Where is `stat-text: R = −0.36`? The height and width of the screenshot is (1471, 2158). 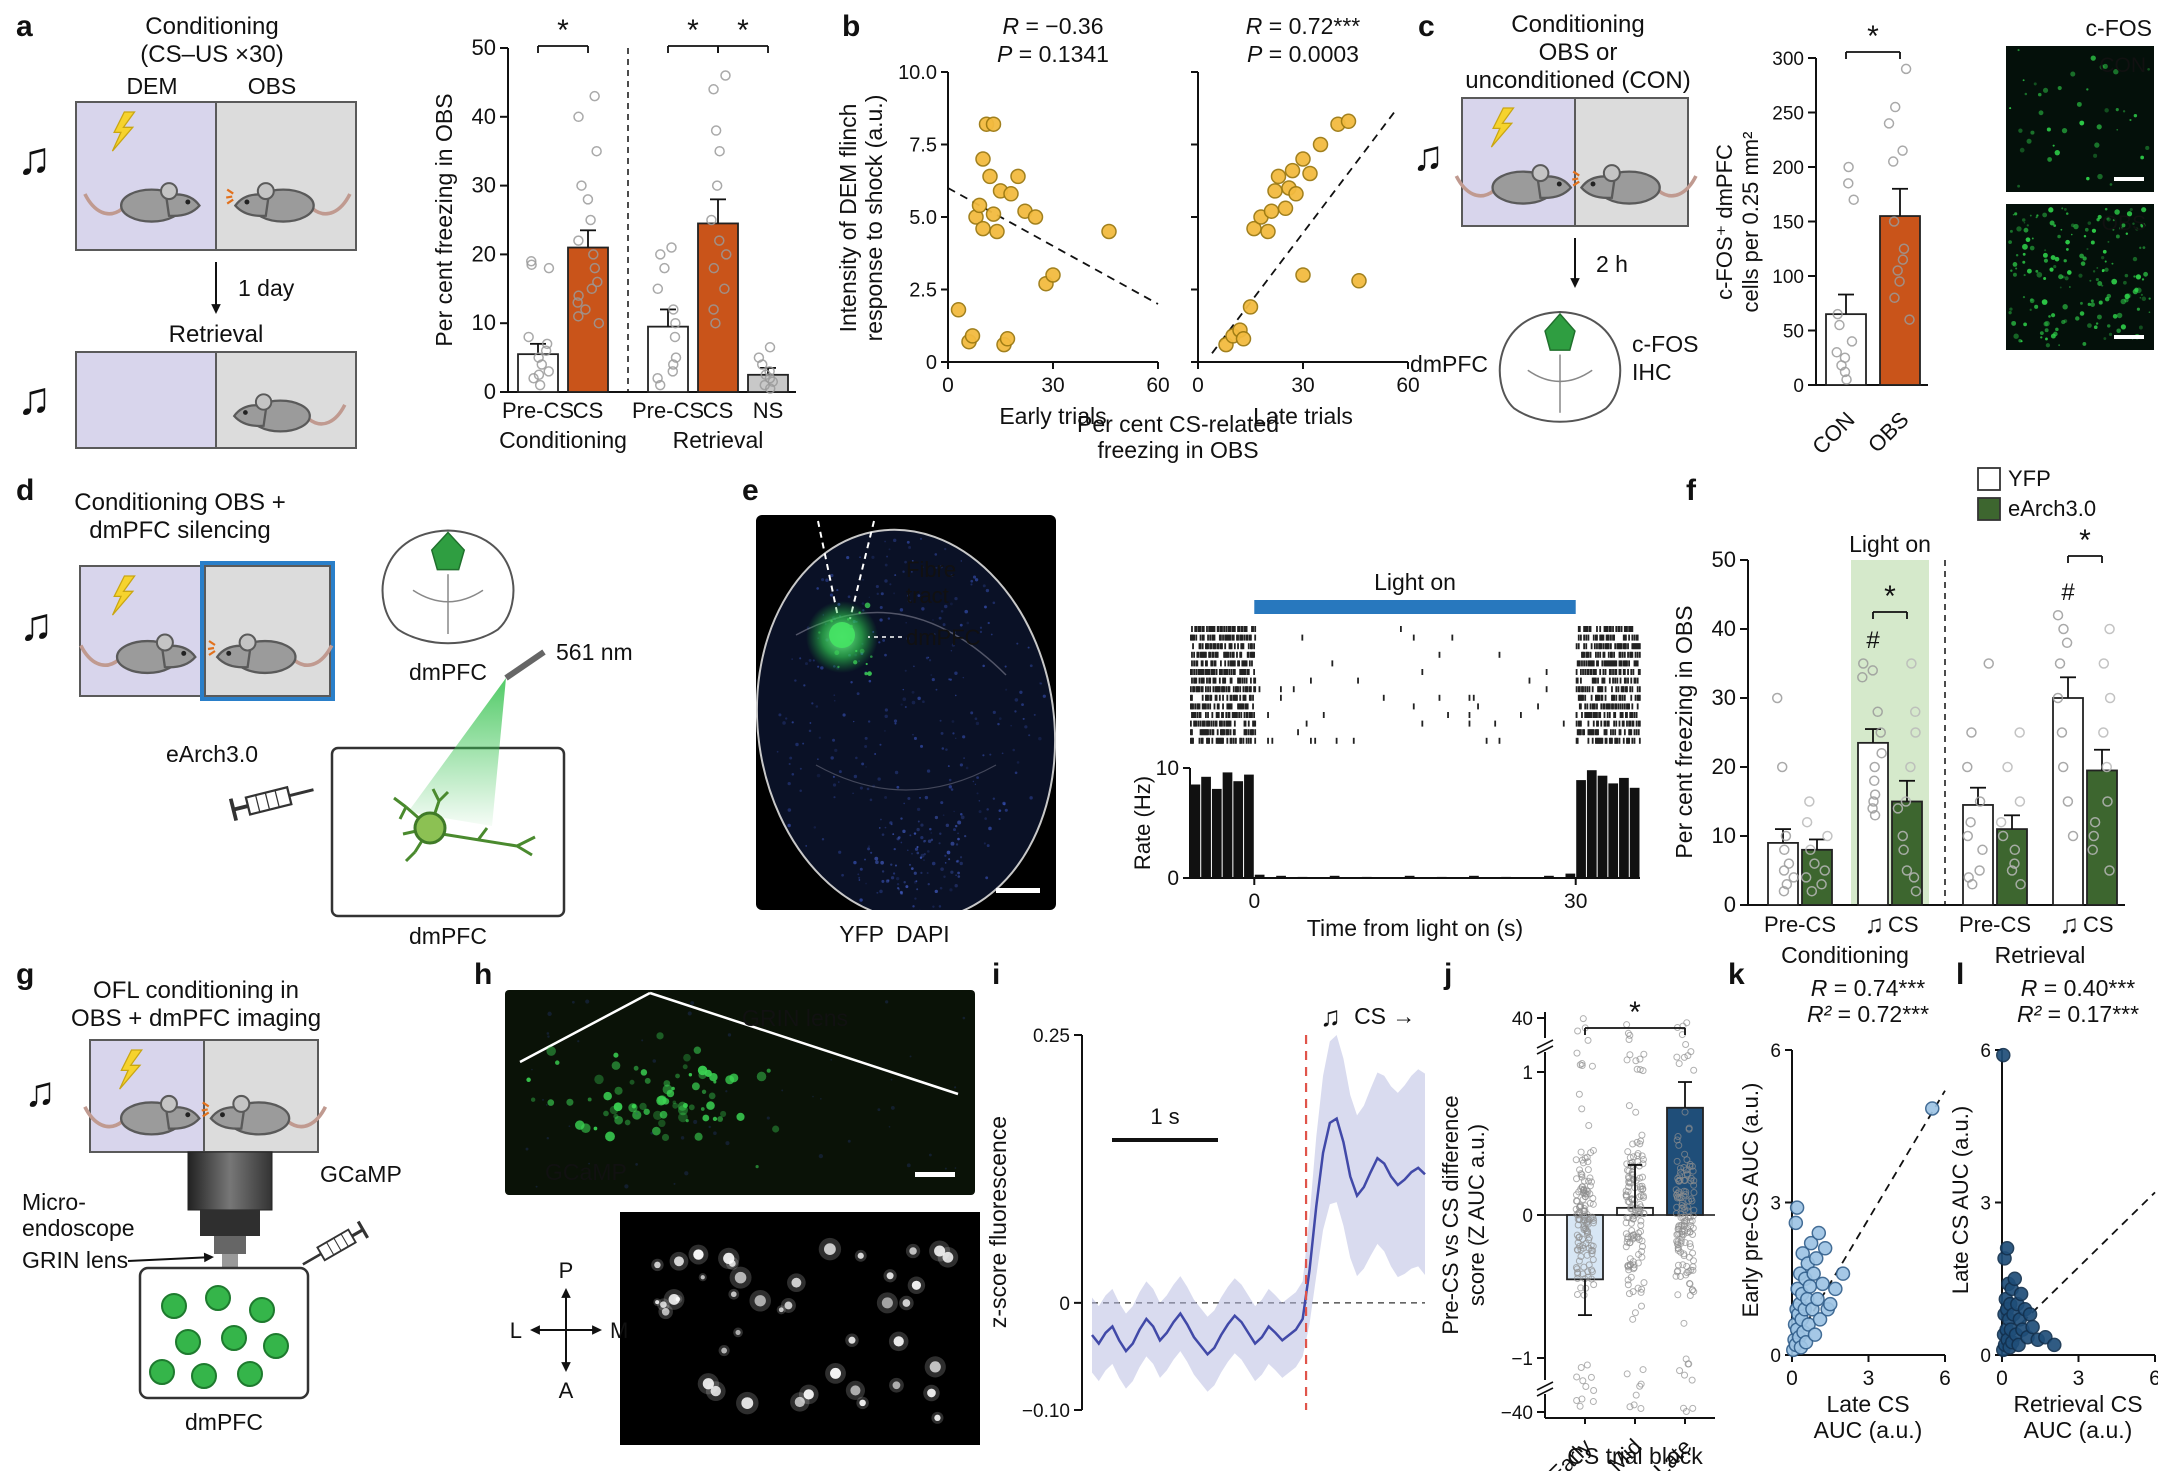
stat-text: R = −0.36 is located at coordinates (1052, 26).